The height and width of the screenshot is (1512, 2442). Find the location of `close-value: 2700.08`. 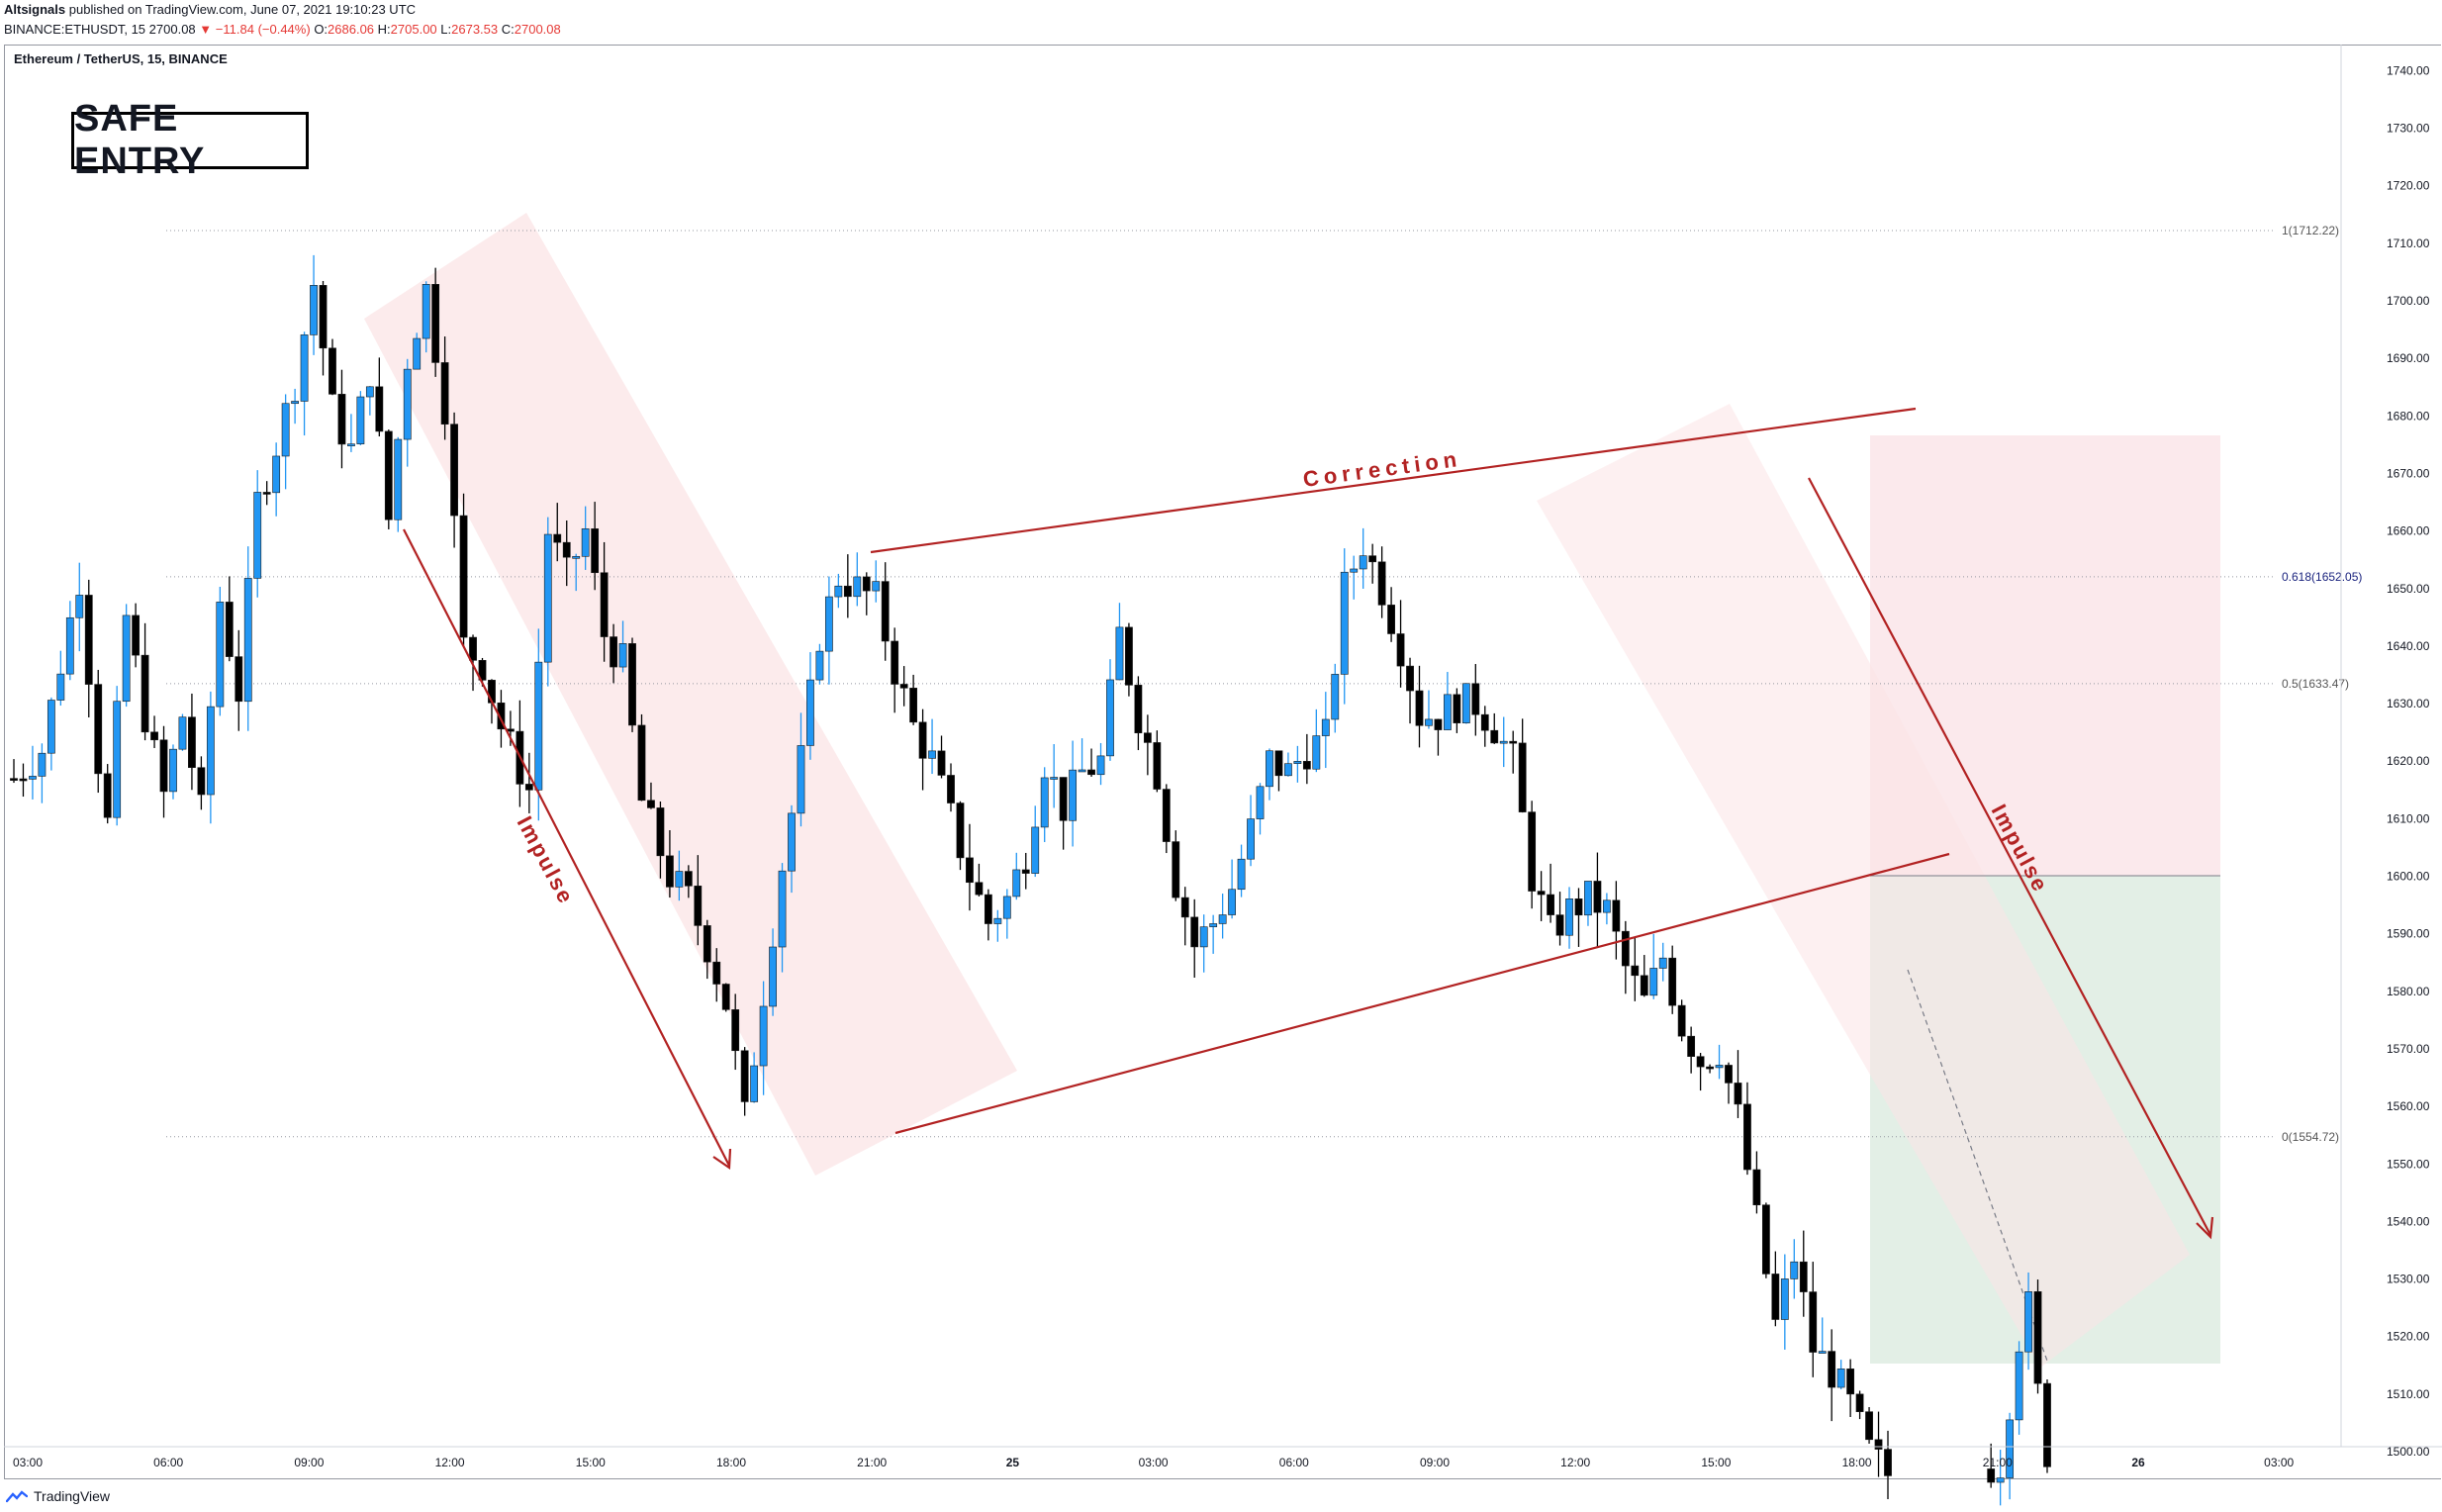

close-value: 2700.08 is located at coordinates (537, 30).